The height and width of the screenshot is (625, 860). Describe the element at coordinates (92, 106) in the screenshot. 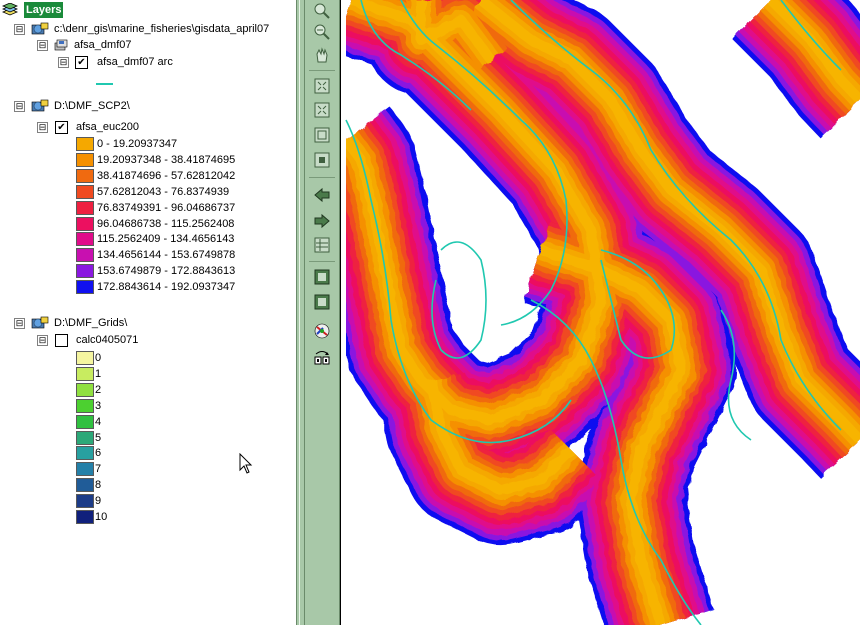

I see `toc-group-label: D:\DMF_SCP2\` at that location.